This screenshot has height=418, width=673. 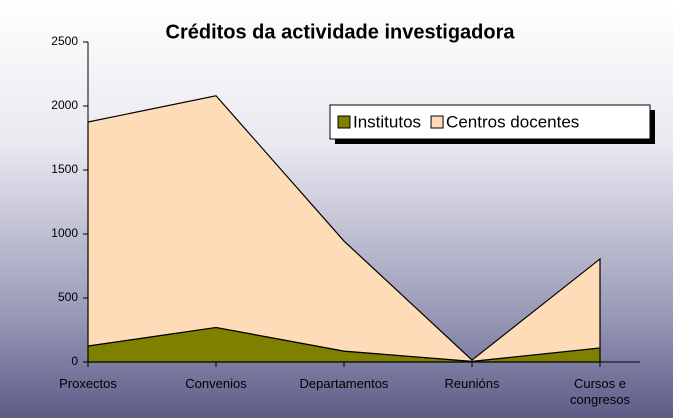 I want to click on y-tick-label: 500, so click(x=68, y=297).